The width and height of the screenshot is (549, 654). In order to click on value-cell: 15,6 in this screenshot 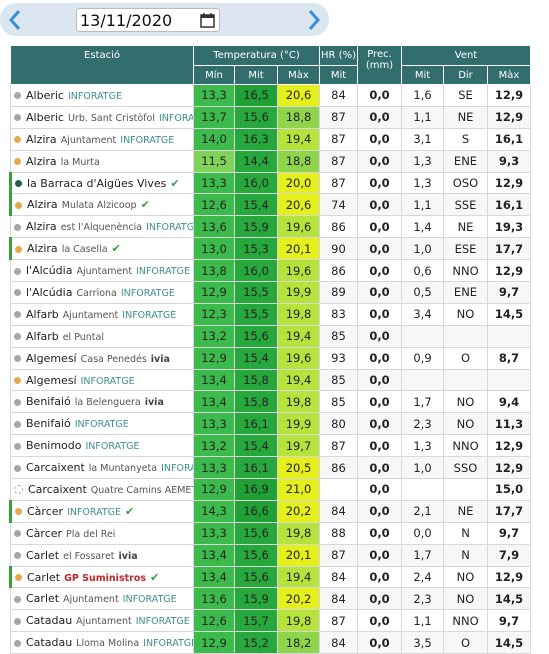, I will do `click(256, 336)`.